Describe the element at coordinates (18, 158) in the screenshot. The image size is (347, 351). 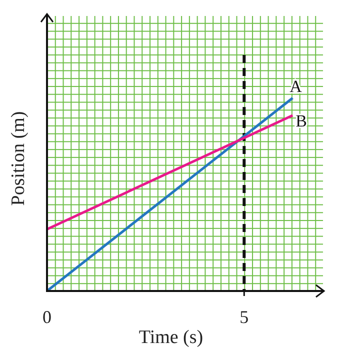
I see `y-axis-title: Position (m)` at that location.